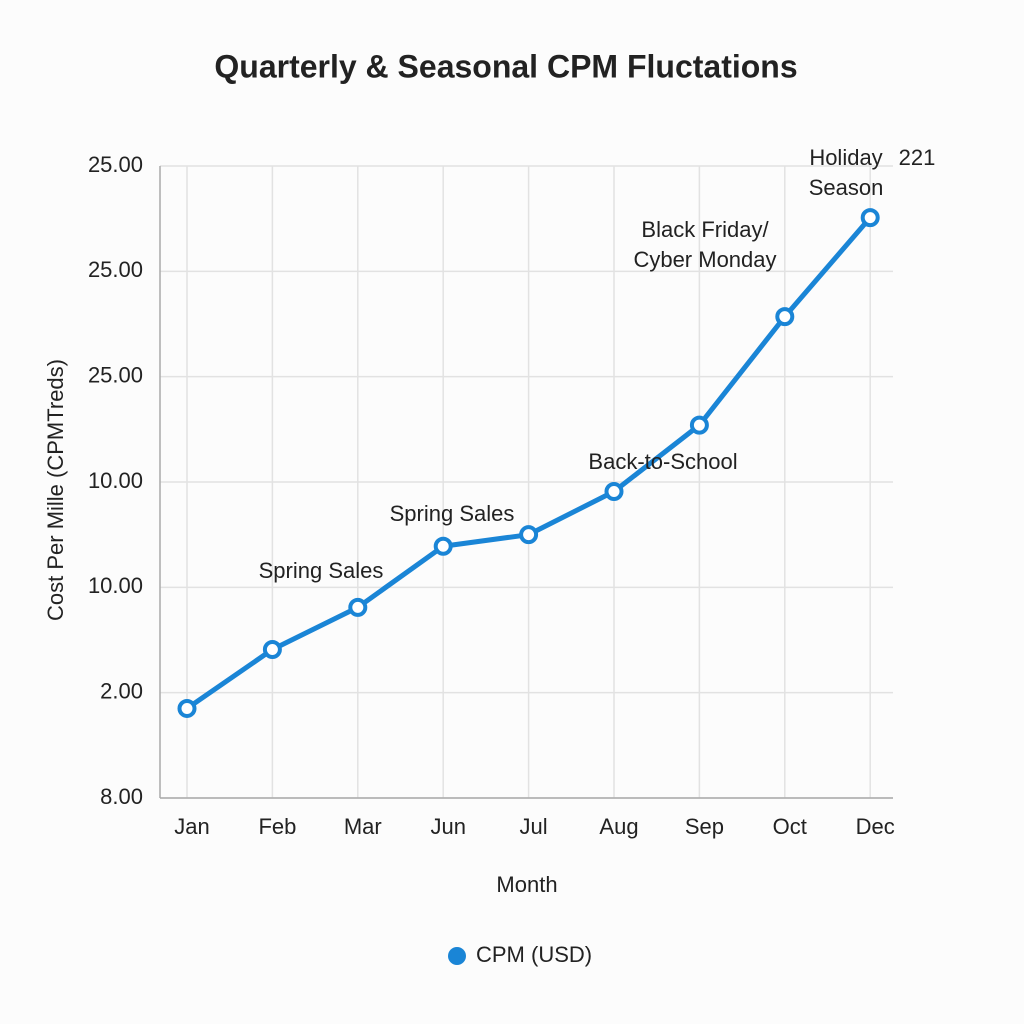  Describe the element at coordinates (363, 826) in the screenshot. I see `x-tick-label: Mar` at that location.